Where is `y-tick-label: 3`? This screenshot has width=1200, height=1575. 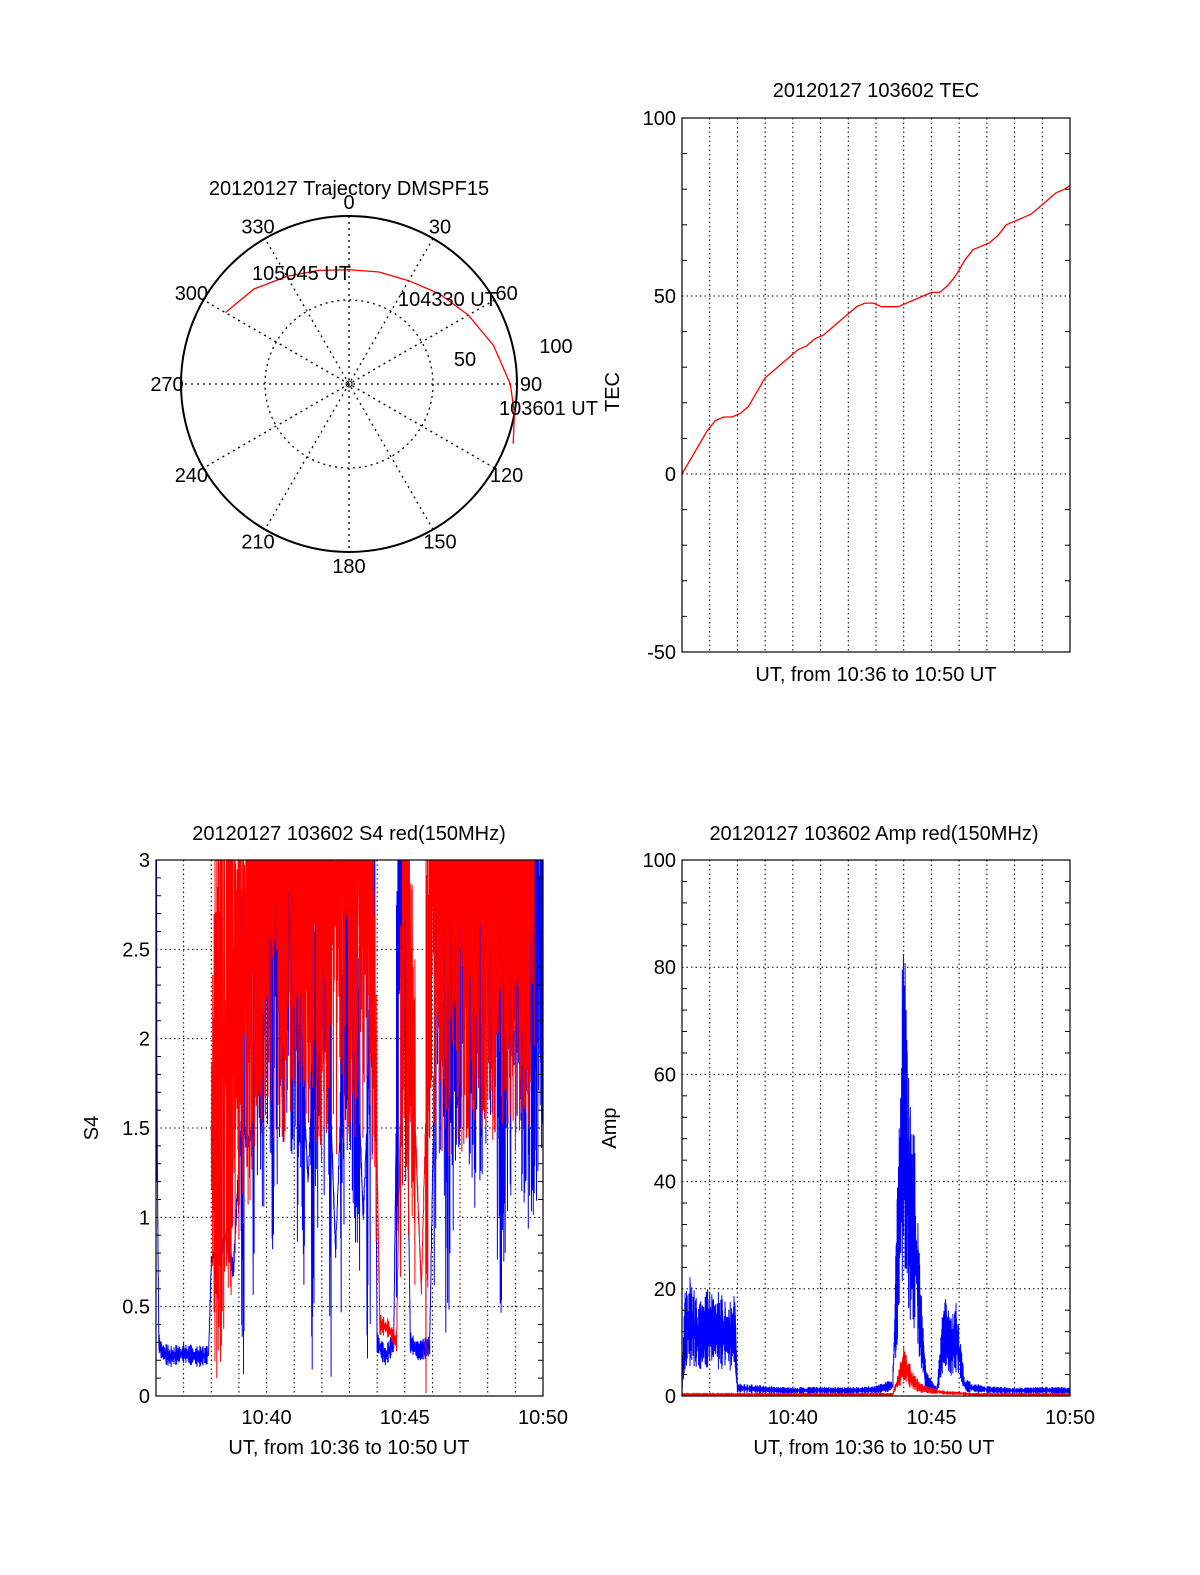 y-tick-label: 3 is located at coordinates (144, 861).